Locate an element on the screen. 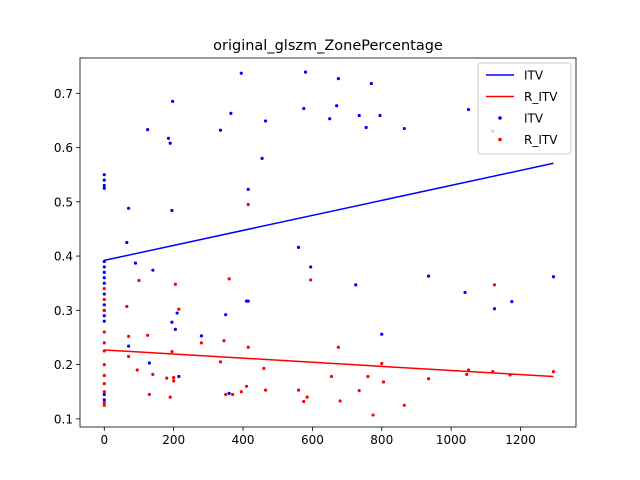 This screenshot has height=480, width=640. x-tick-label-1: 200 is located at coordinates (173, 440).